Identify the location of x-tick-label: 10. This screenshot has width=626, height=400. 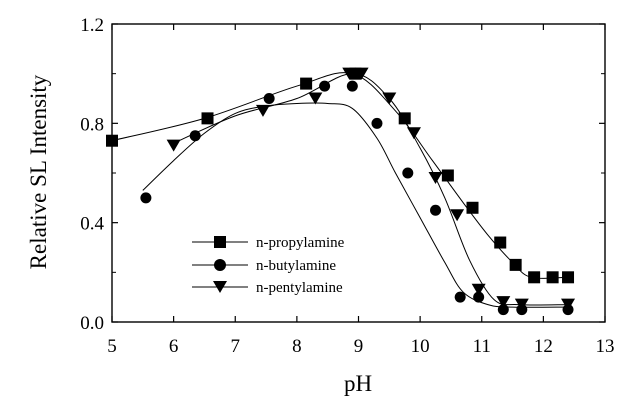
(420, 346).